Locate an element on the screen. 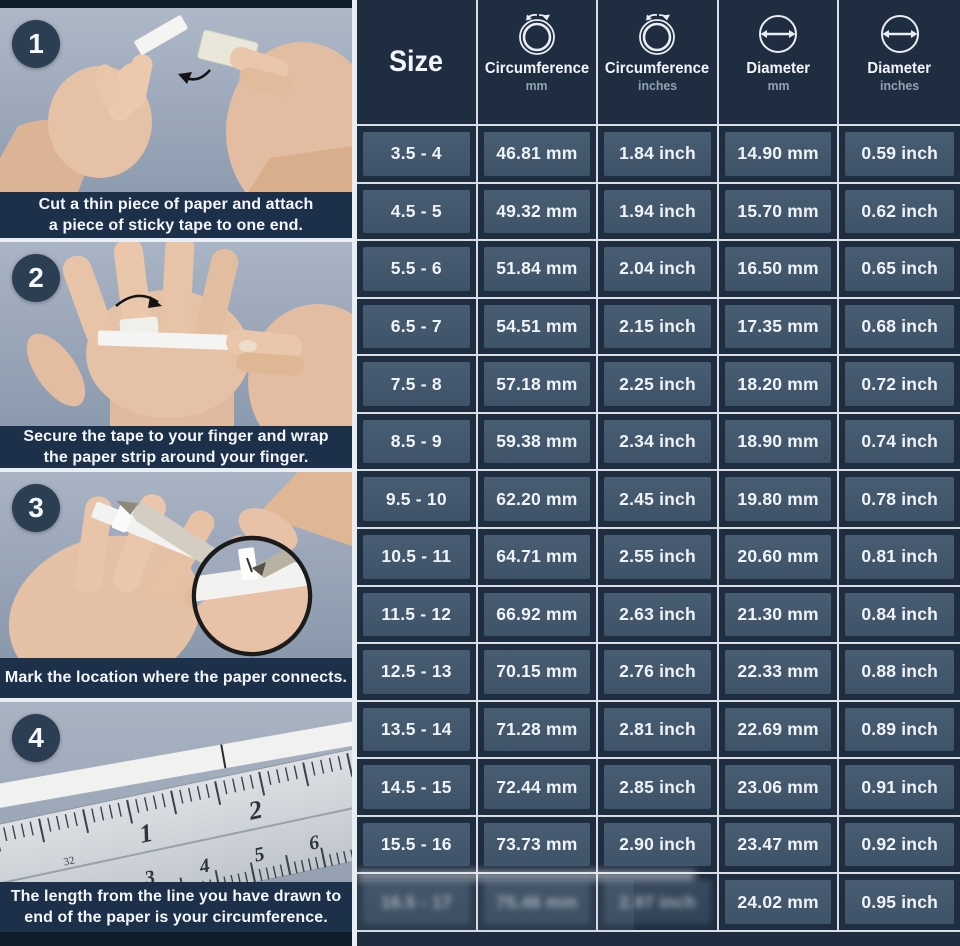  column-label: Size is located at coordinates (416, 61).